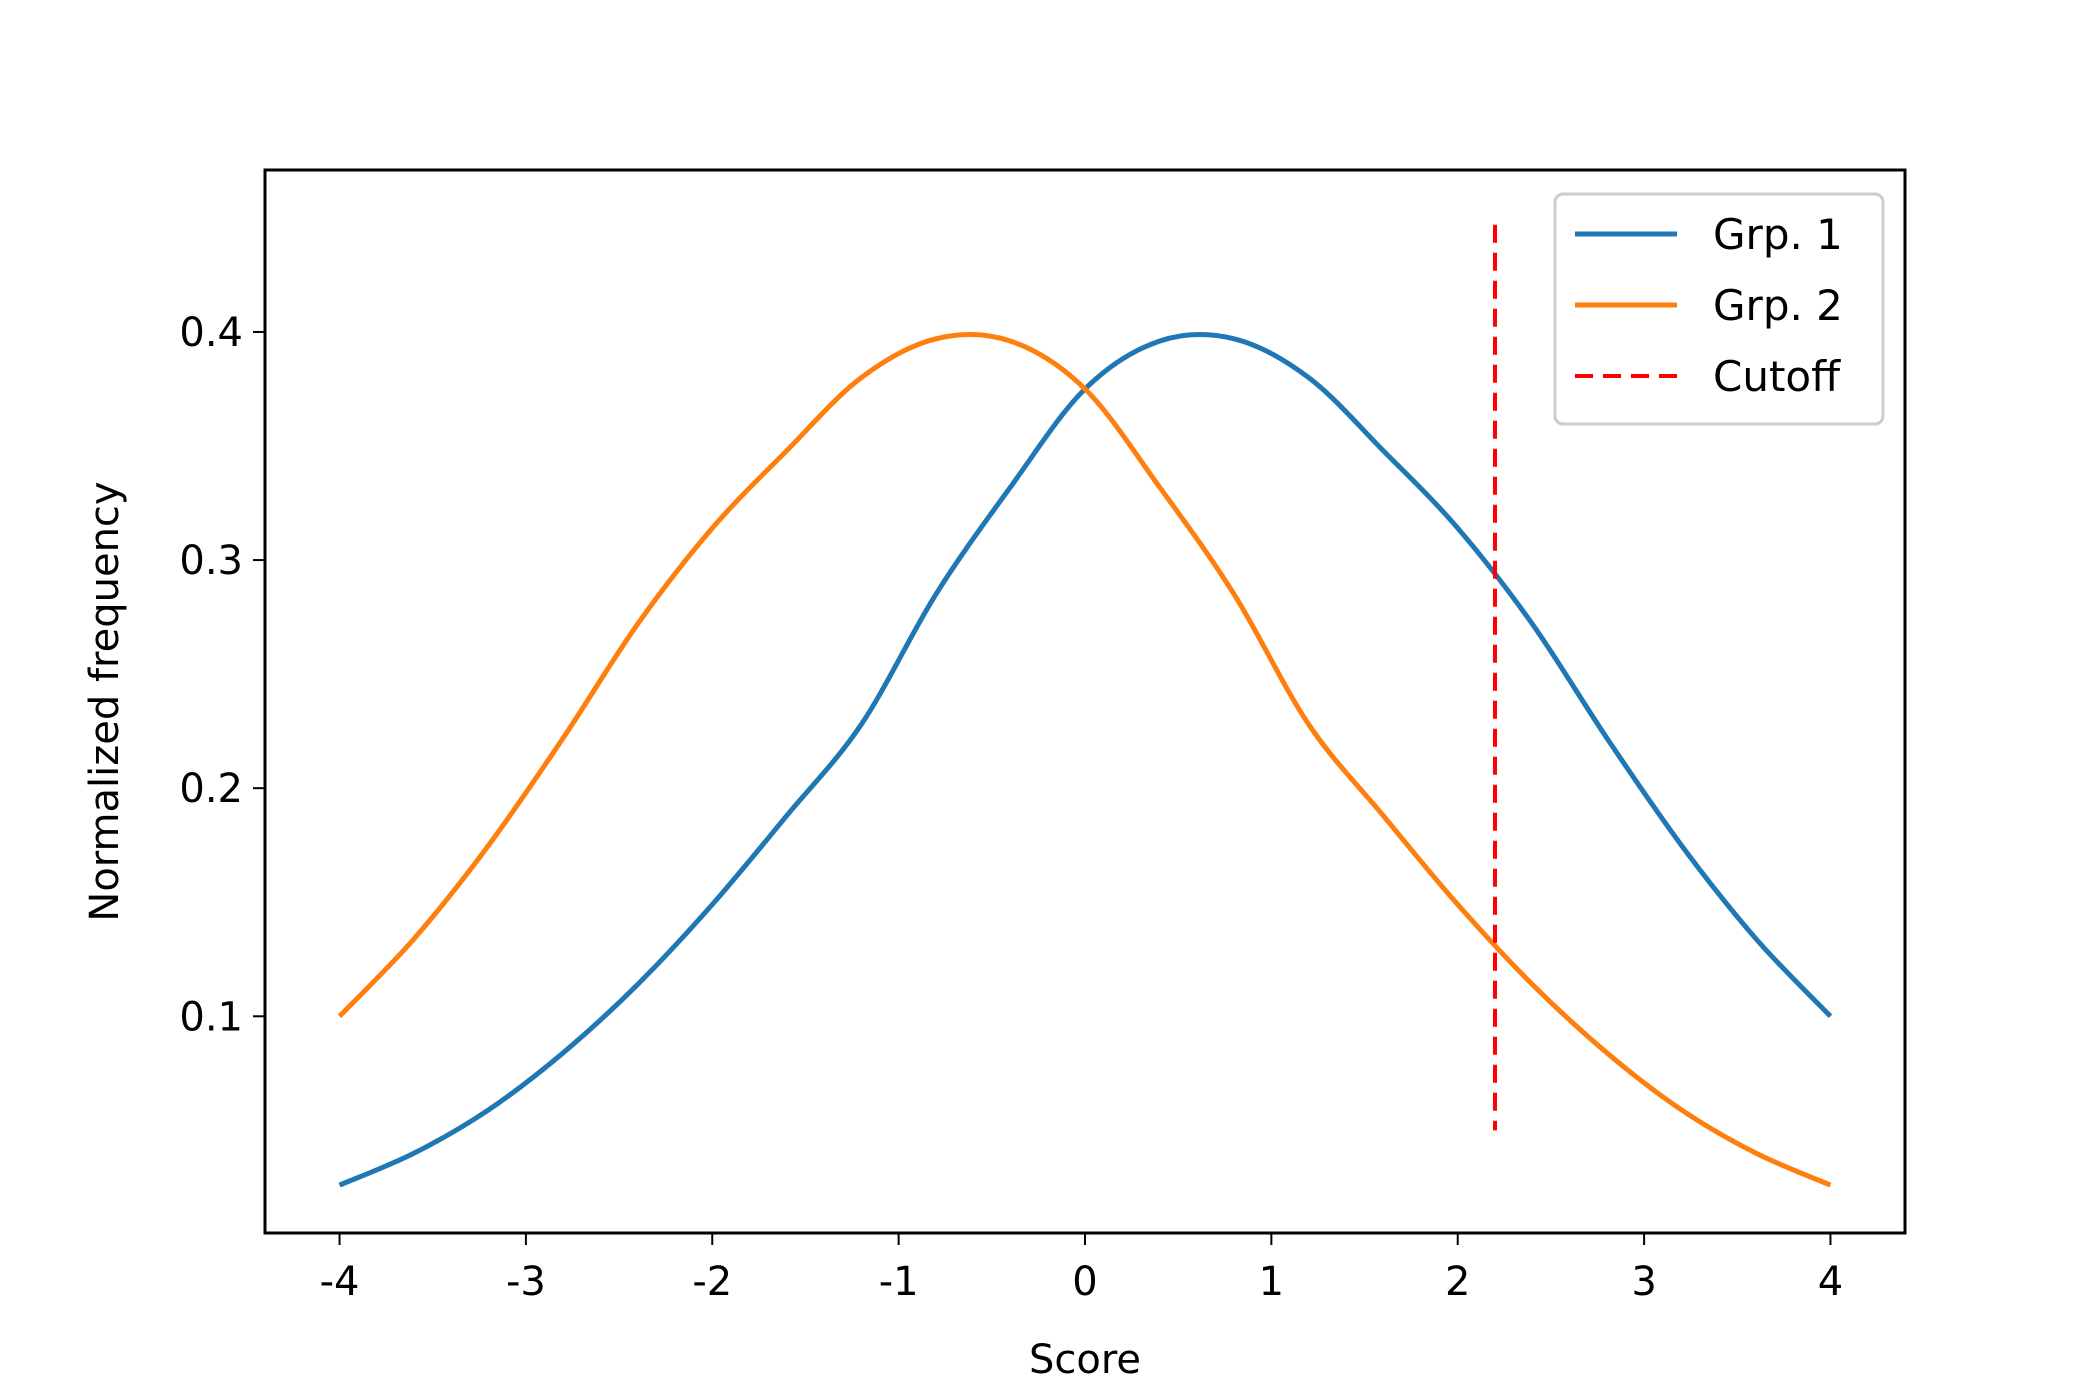 This screenshot has height=1400, width=2100. I want to click on x-tick-label: -3, so click(526, 1282).